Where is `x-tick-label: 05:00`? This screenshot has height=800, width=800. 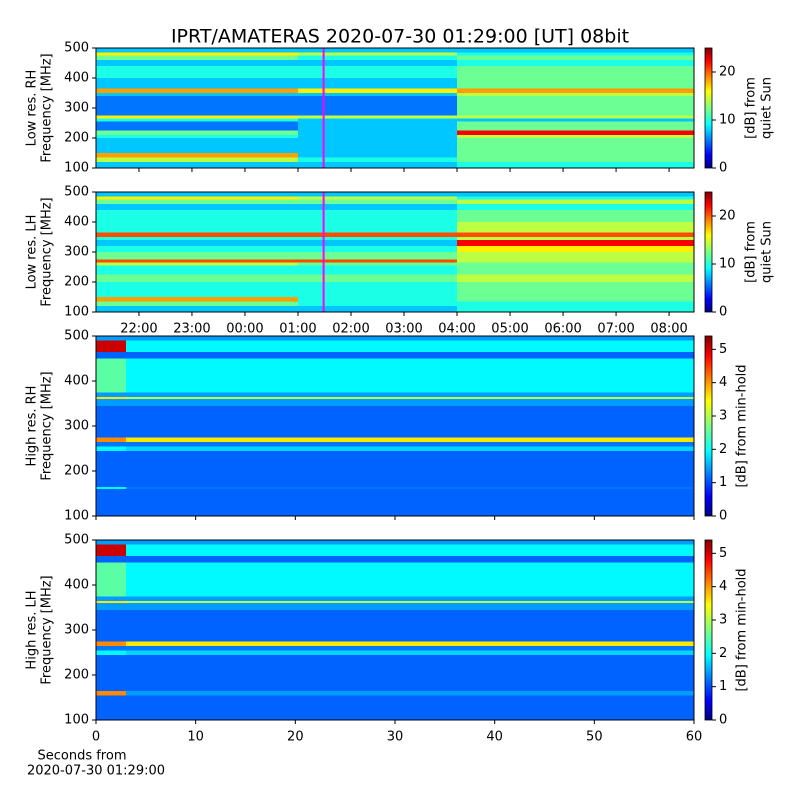 x-tick-label: 05:00 is located at coordinates (509, 329).